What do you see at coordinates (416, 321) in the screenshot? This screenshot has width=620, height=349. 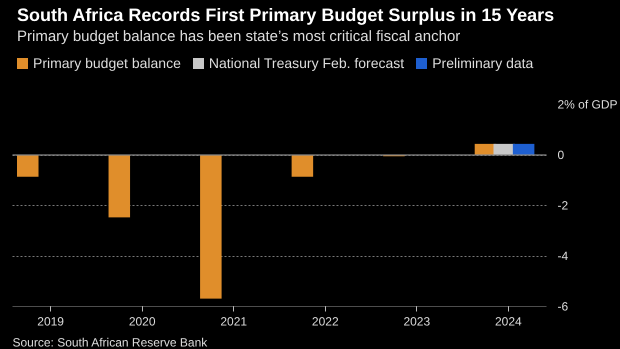 I see `x-tick-label: 2023` at bounding box center [416, 321].